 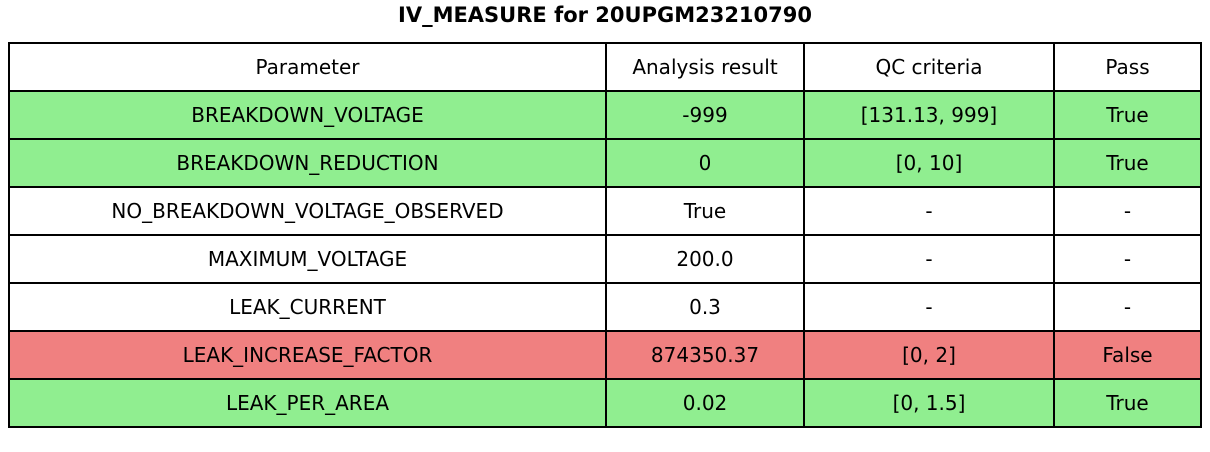 What do you see at coordinates (705, 163) in the screenshot?
I see `analysis-result-cell: 0` at bounding box center [705, 163].